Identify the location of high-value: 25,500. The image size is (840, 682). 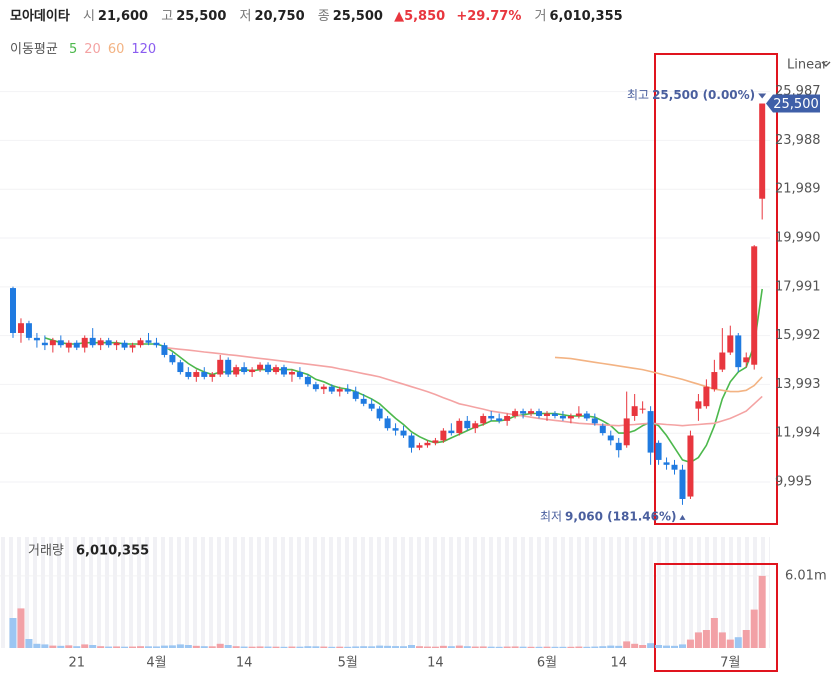
(201, 16).